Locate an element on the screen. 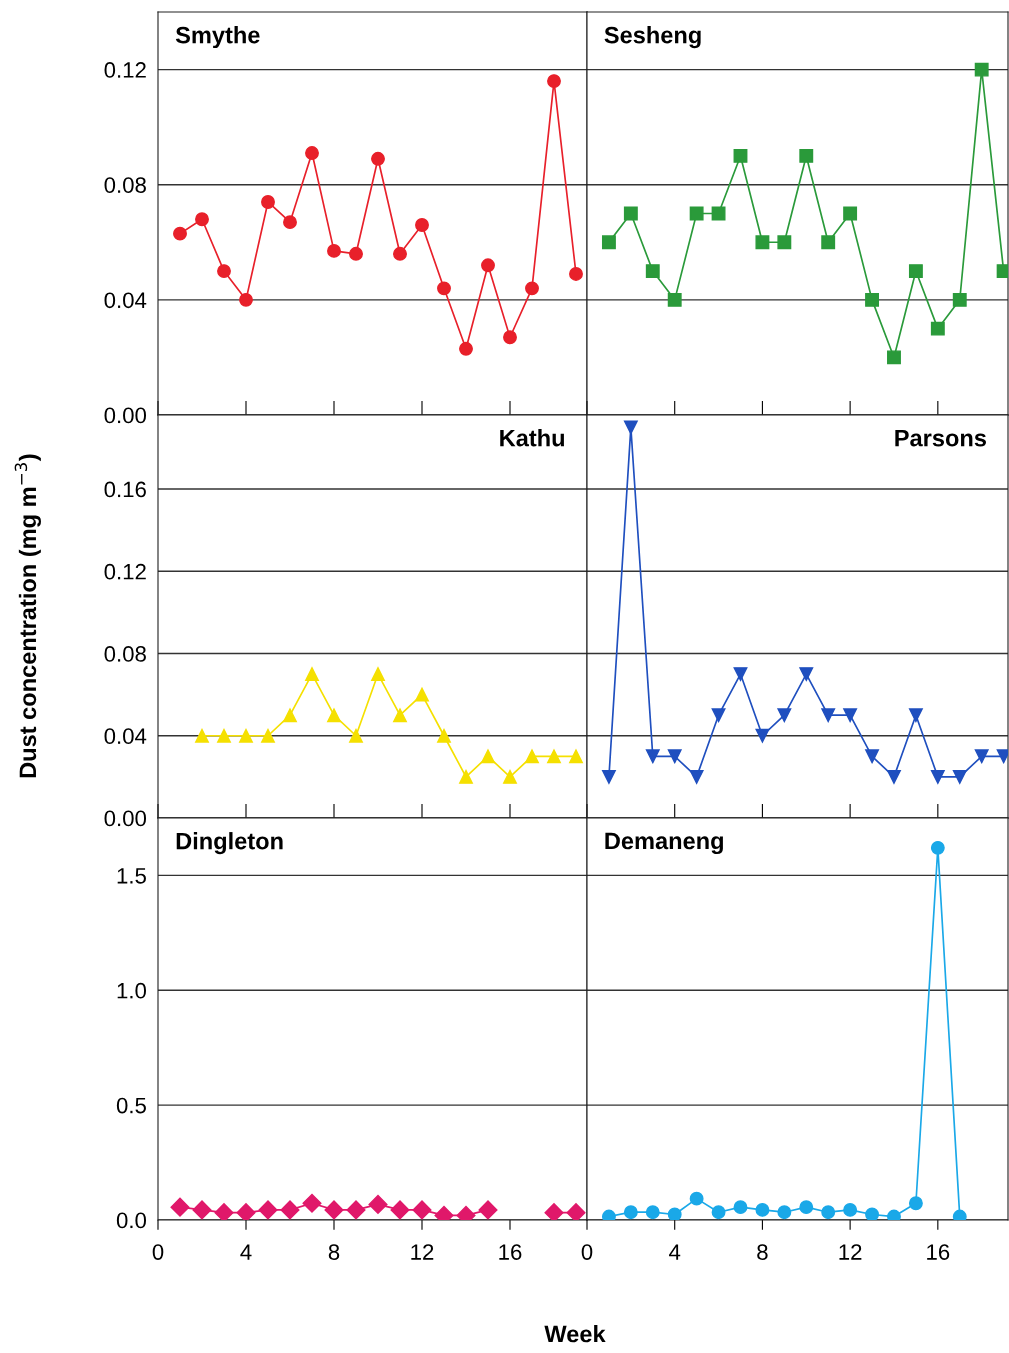 The image size is (1009, 1353). y-tick-label: 1.0 is located at coordinates (132, 990).